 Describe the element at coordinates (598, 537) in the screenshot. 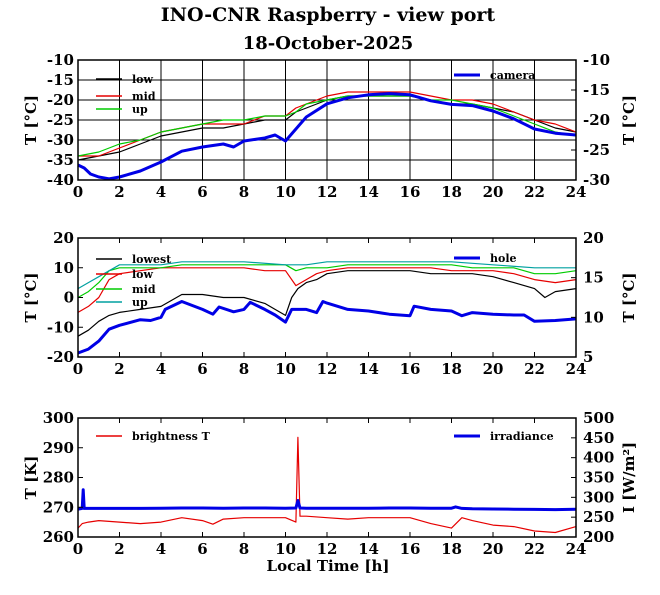

I see `y2-tick-label: 200` at that location.